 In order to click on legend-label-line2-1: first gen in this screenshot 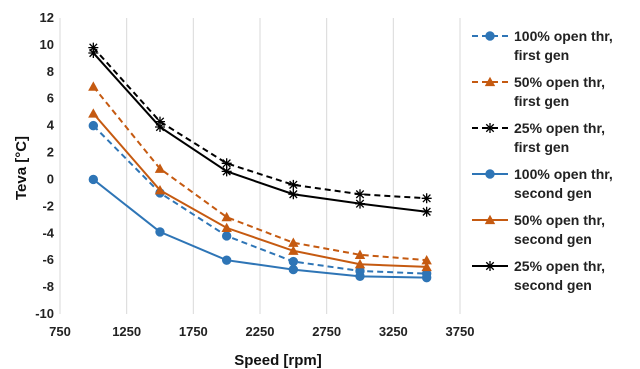, I will do `click(541, 101)`.